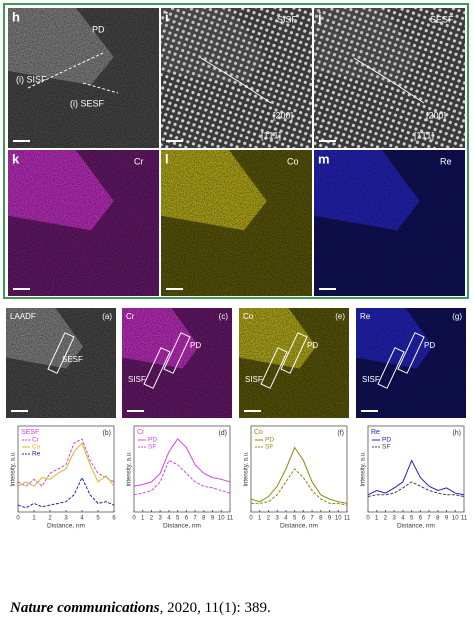 The width and height of the screenshot is (473, 625). Describe the element at coordinates (36, 454) in the screenshot. I see `legend-label: Re` at that location.